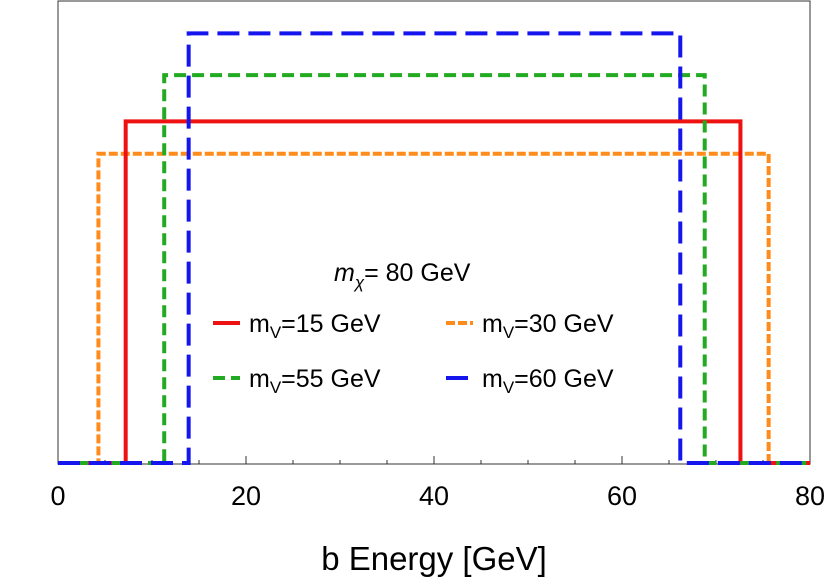 Image resolution: width=831 pixels, height=584 pixels. I want to click on x-axis-title: b Energy [GeV], so click(434, 558).